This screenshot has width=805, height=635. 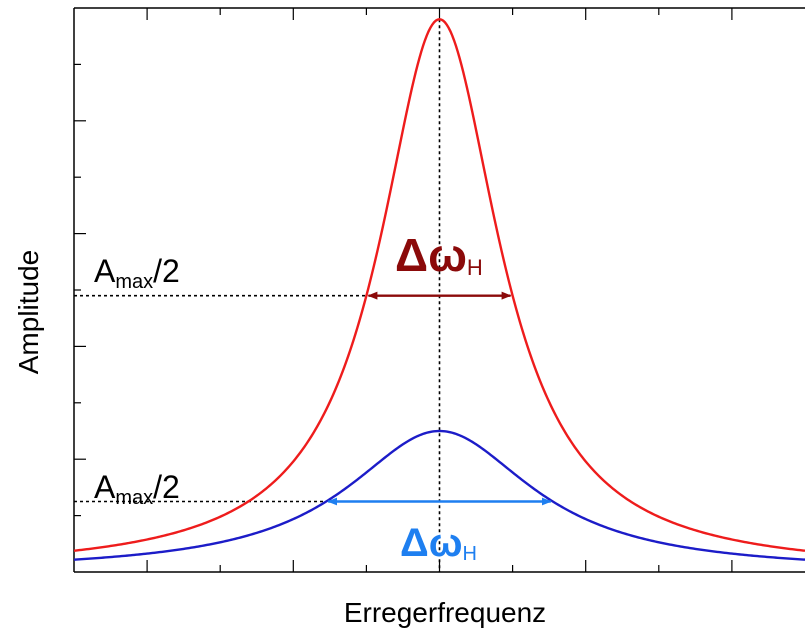 I want to click on width-label-red: ΔωH, so click(x=439, y=255).